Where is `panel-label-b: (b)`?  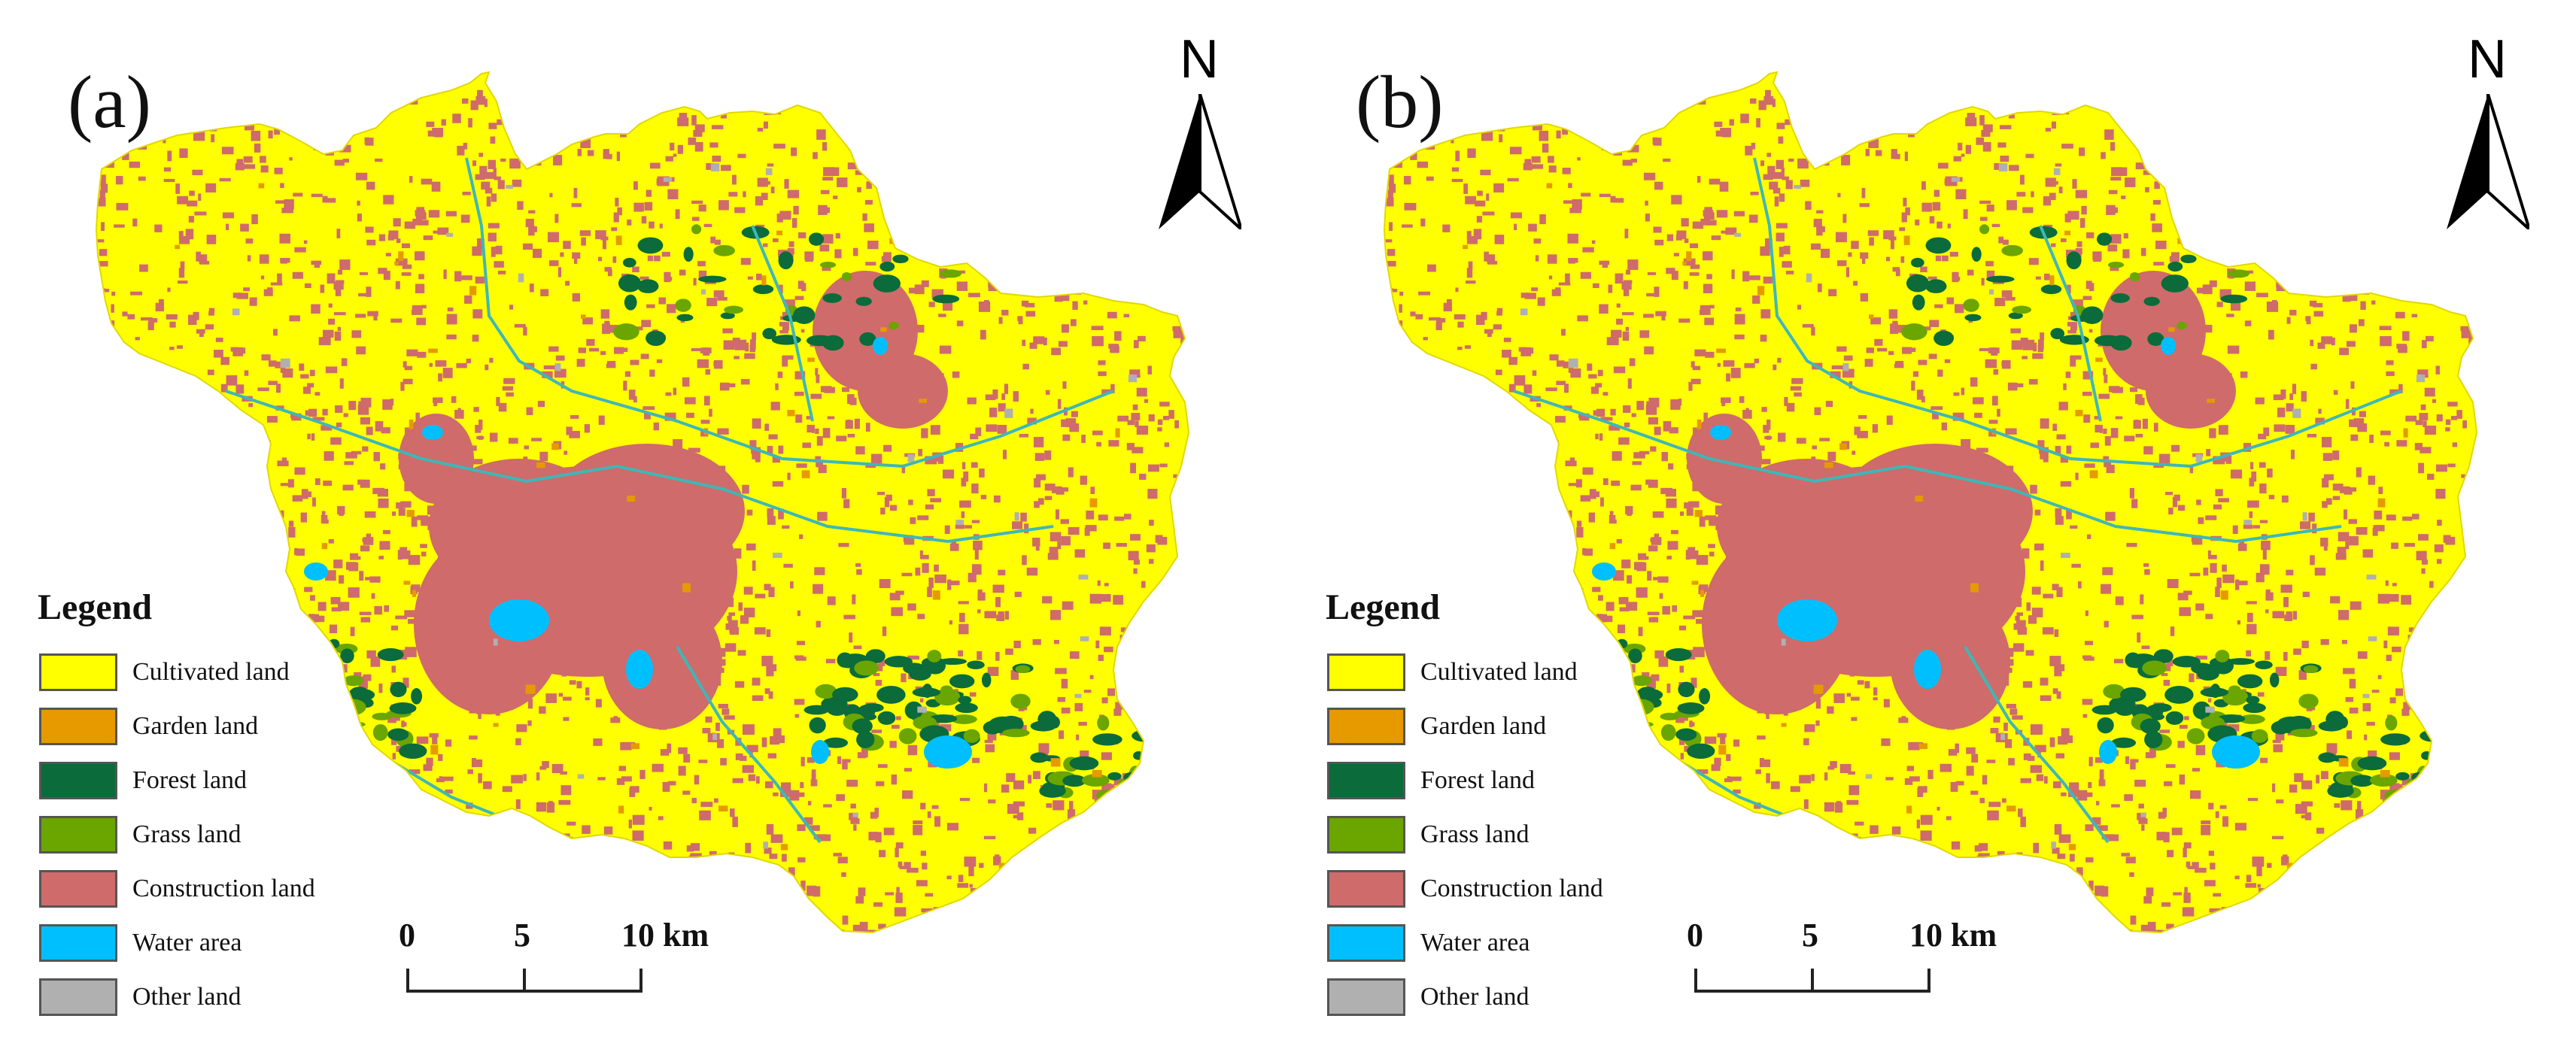
panel-label-b: (b) is located at coordinates (1400, 102).